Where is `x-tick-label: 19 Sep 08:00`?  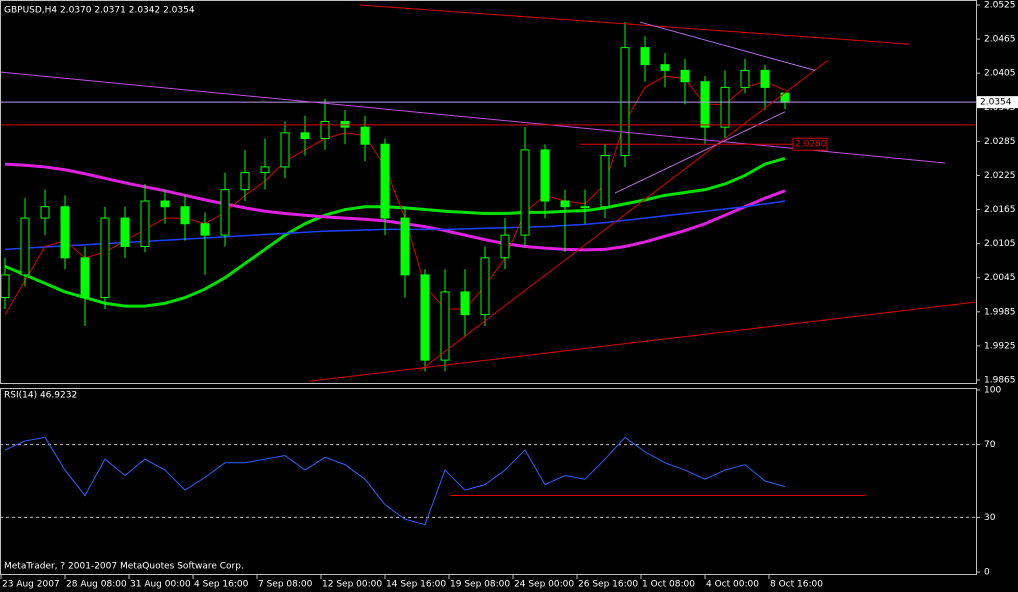
x-tick-label: 19 Sep 08:00 is located at coordinates (480, 585).